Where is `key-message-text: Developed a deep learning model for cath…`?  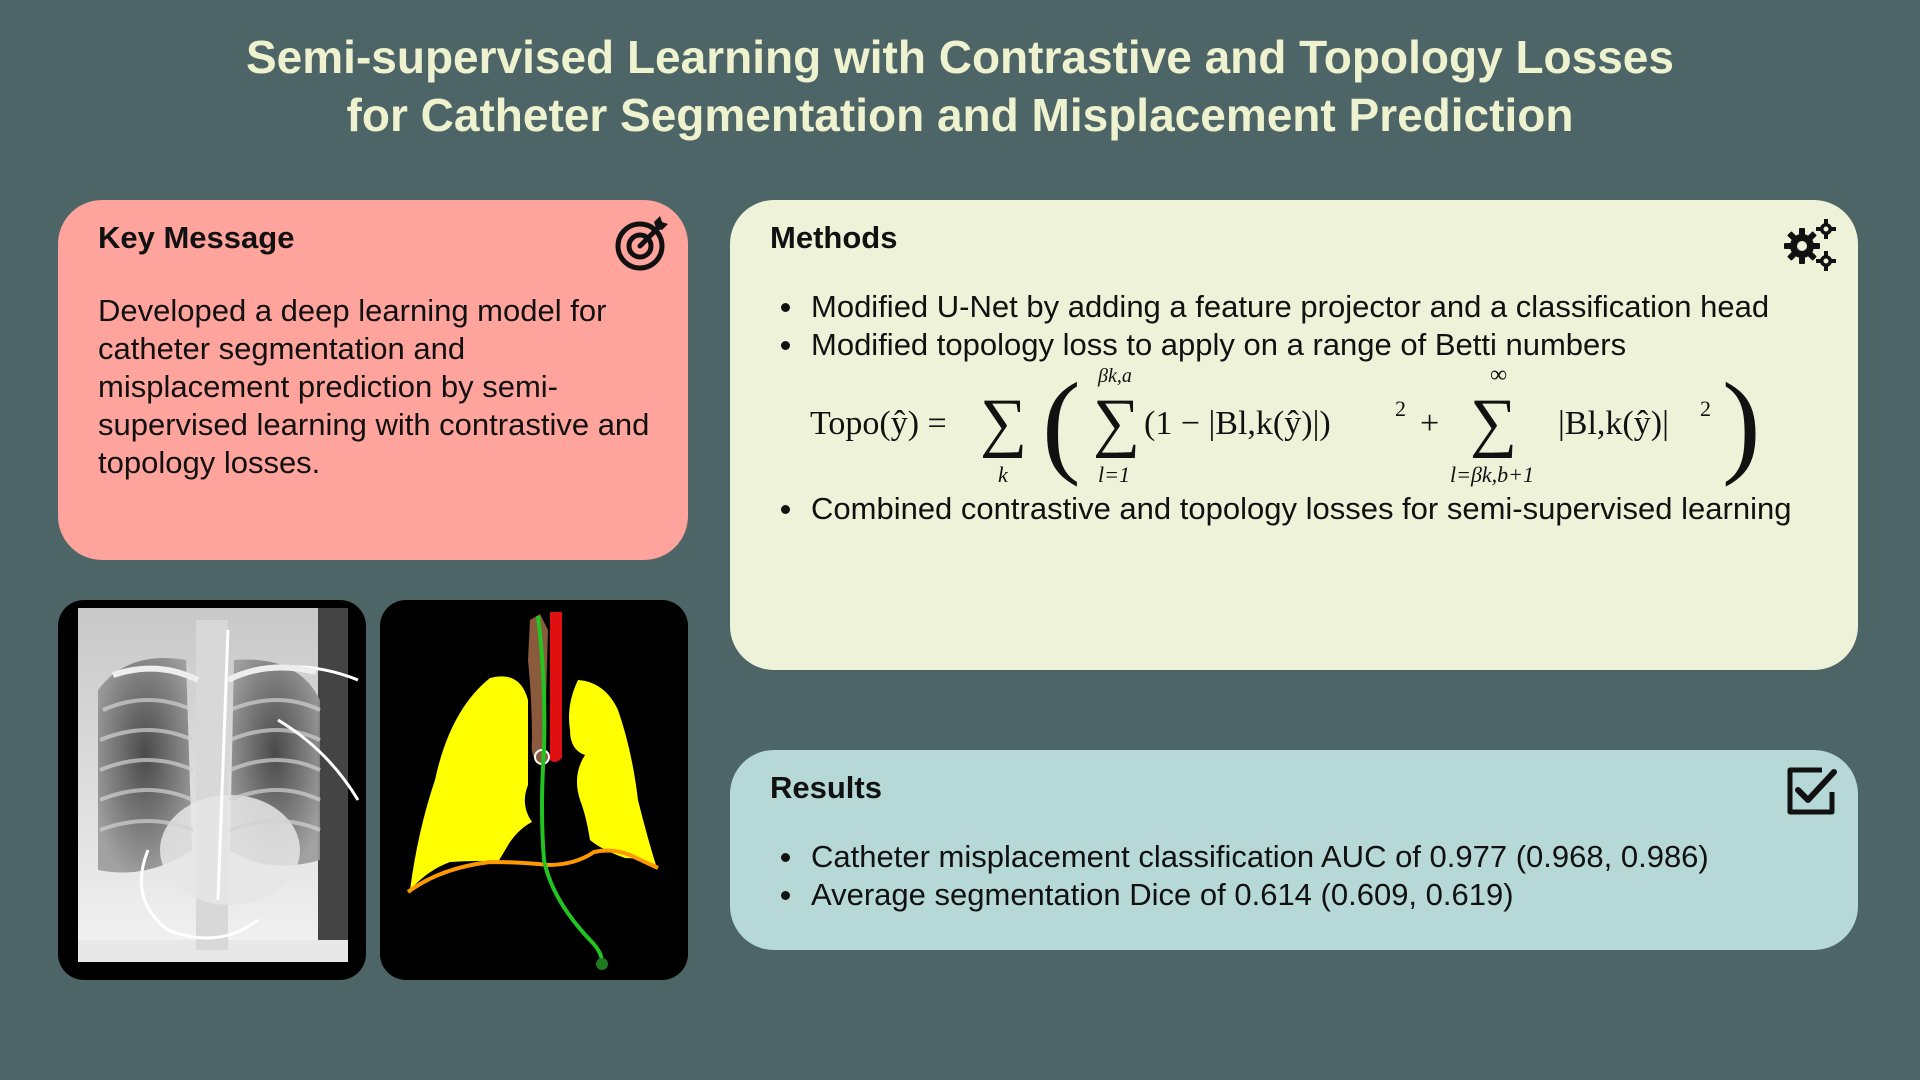 key-message-text: Developed a deep learning model for cath… is located at coordinates (380, 387).